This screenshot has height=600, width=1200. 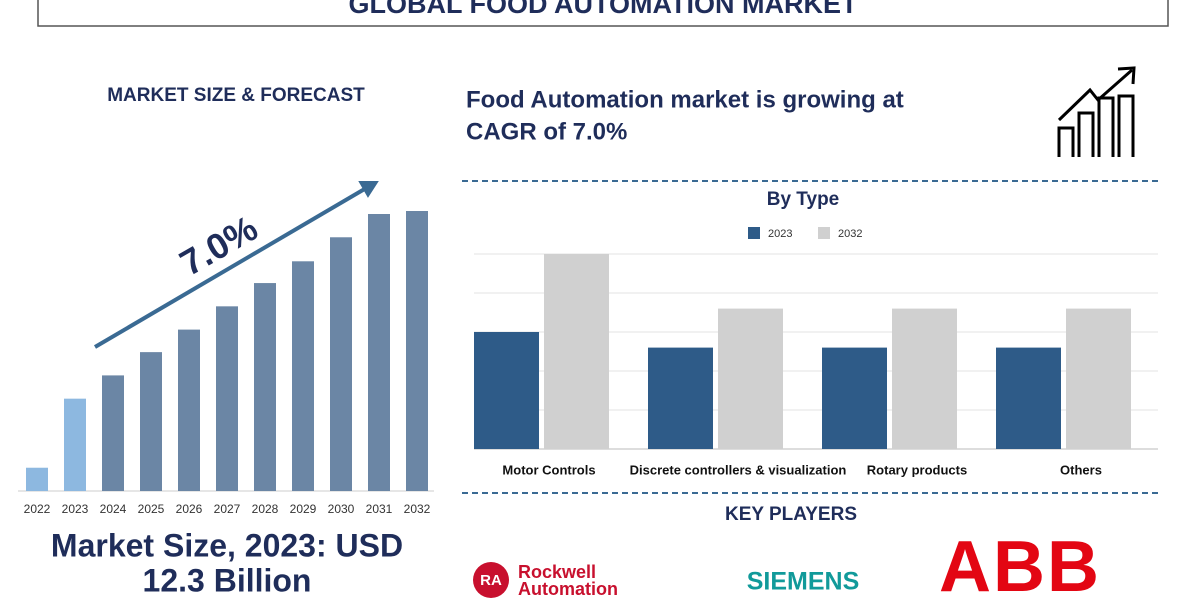 I want to click on x-tick-label: 2022, so click(x=37, y=509).